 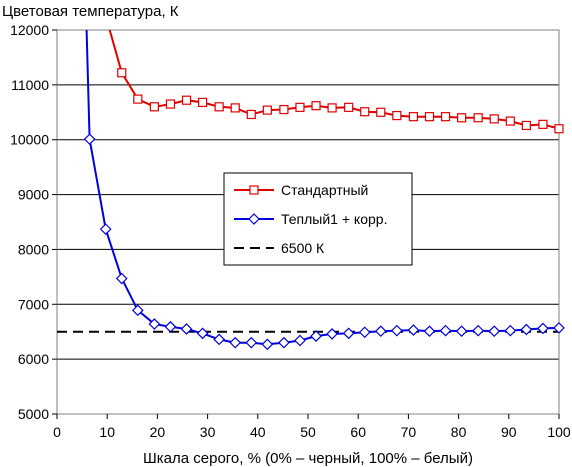 What do you see at coordinates (33, 249) in the screenshot?
I see `y-tick-label: 8000` at bounding box center [33, 249].